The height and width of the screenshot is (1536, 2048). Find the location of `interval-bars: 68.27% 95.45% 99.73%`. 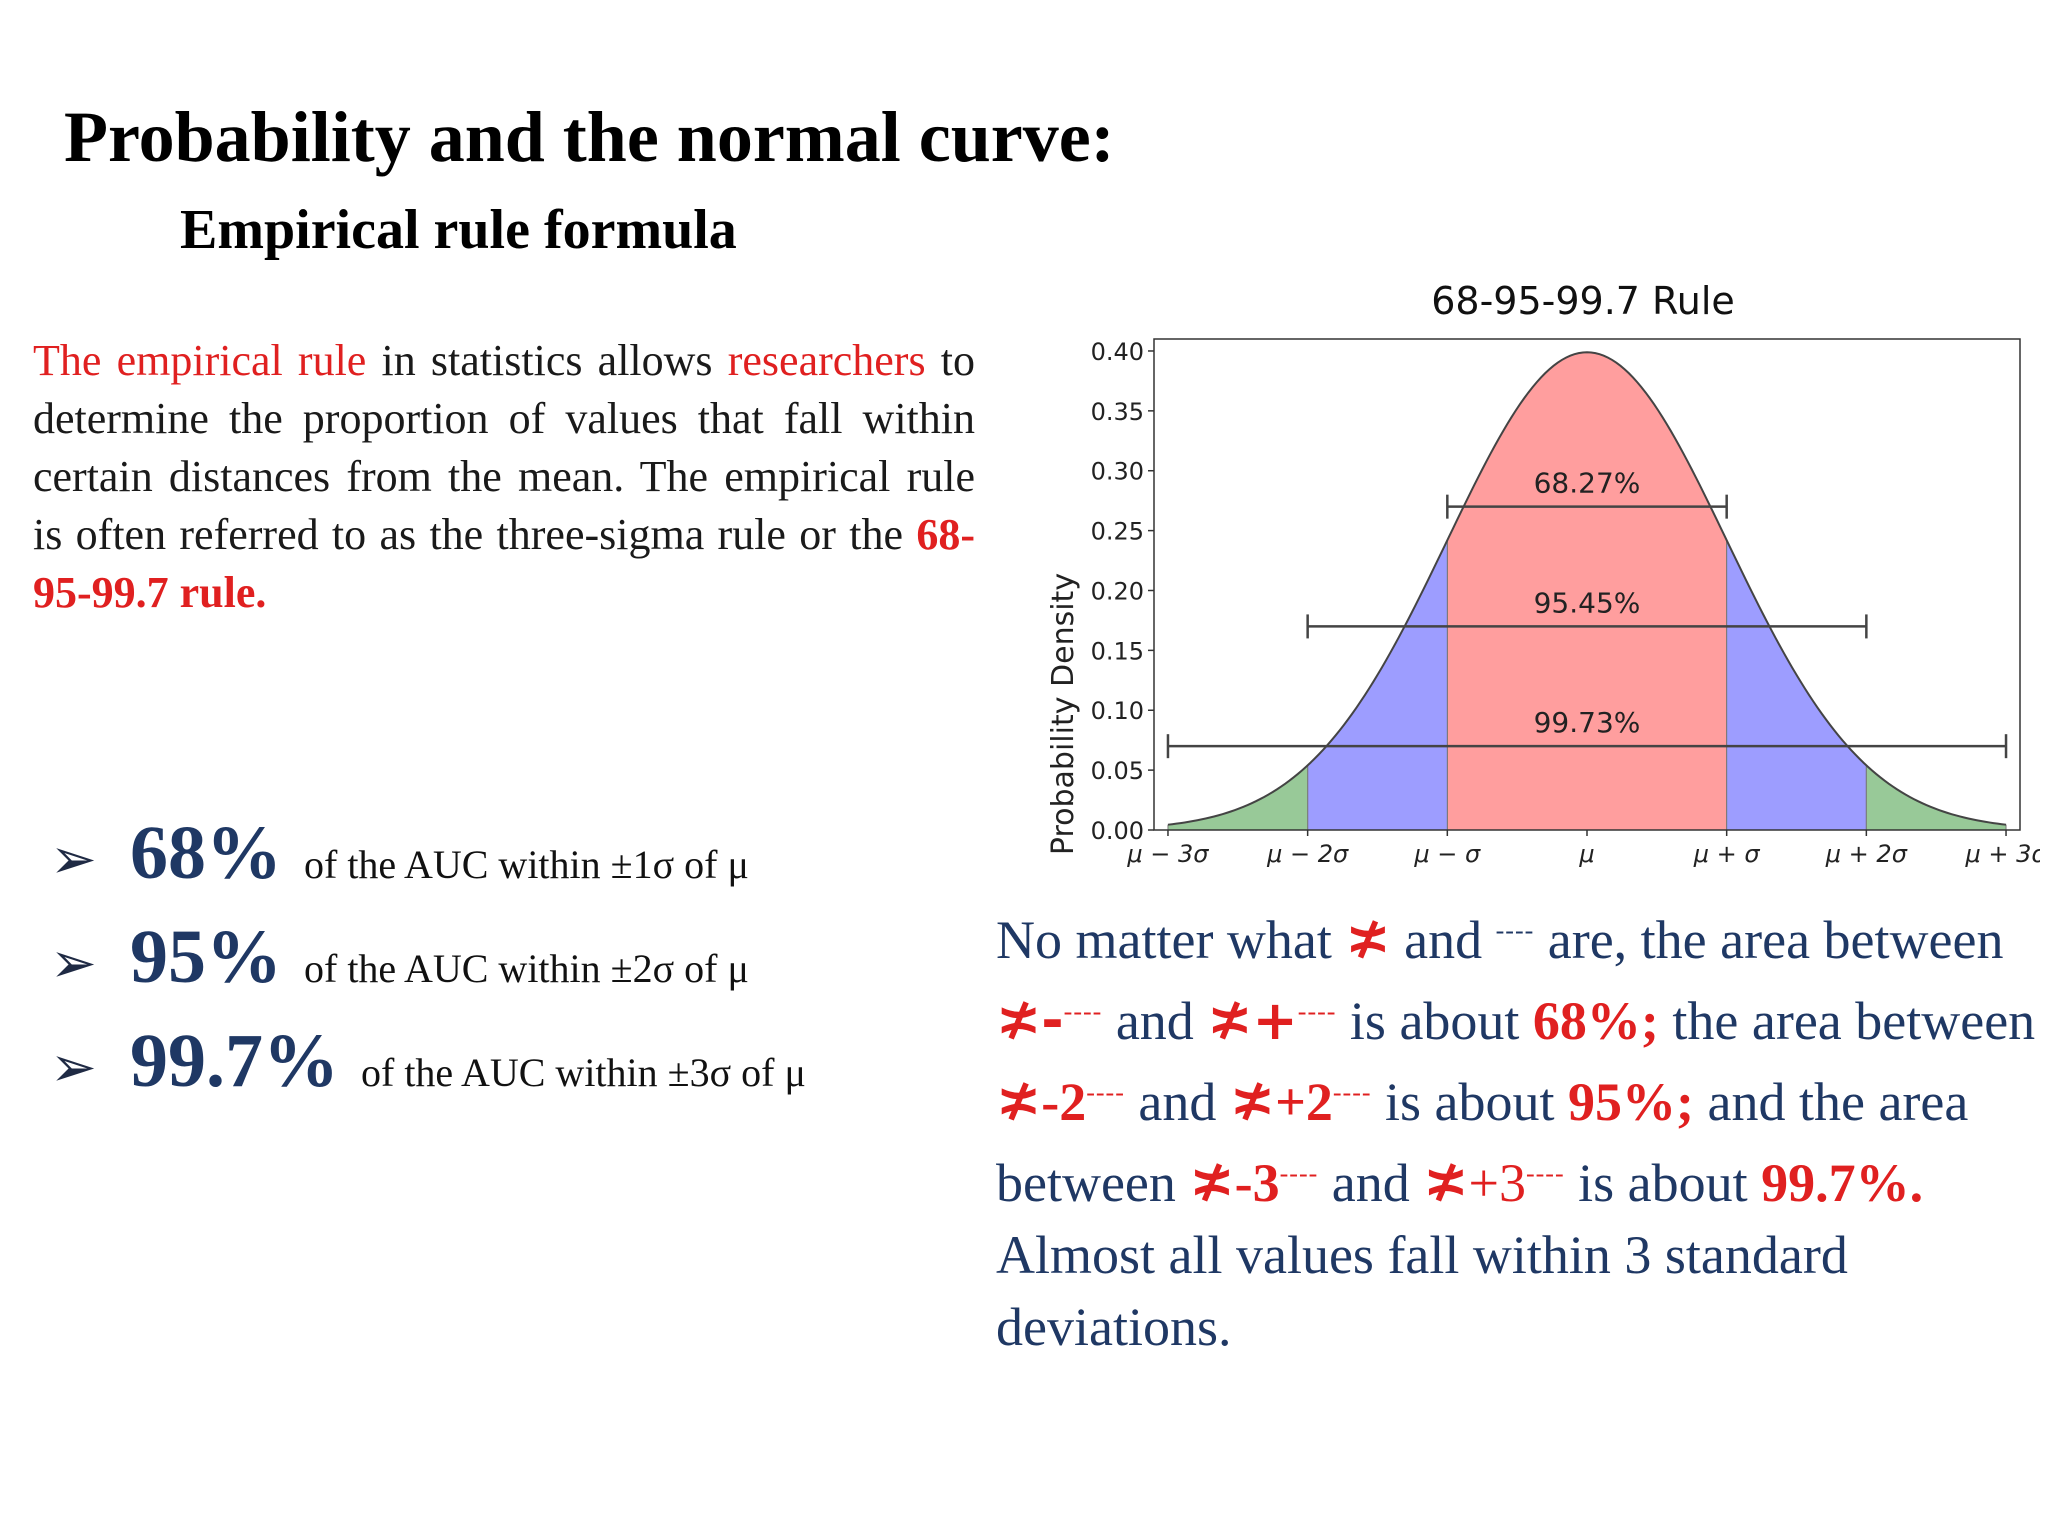

interval-bars: 68.27% 95.45% 99.73% is located at coordinates (1587, 613).